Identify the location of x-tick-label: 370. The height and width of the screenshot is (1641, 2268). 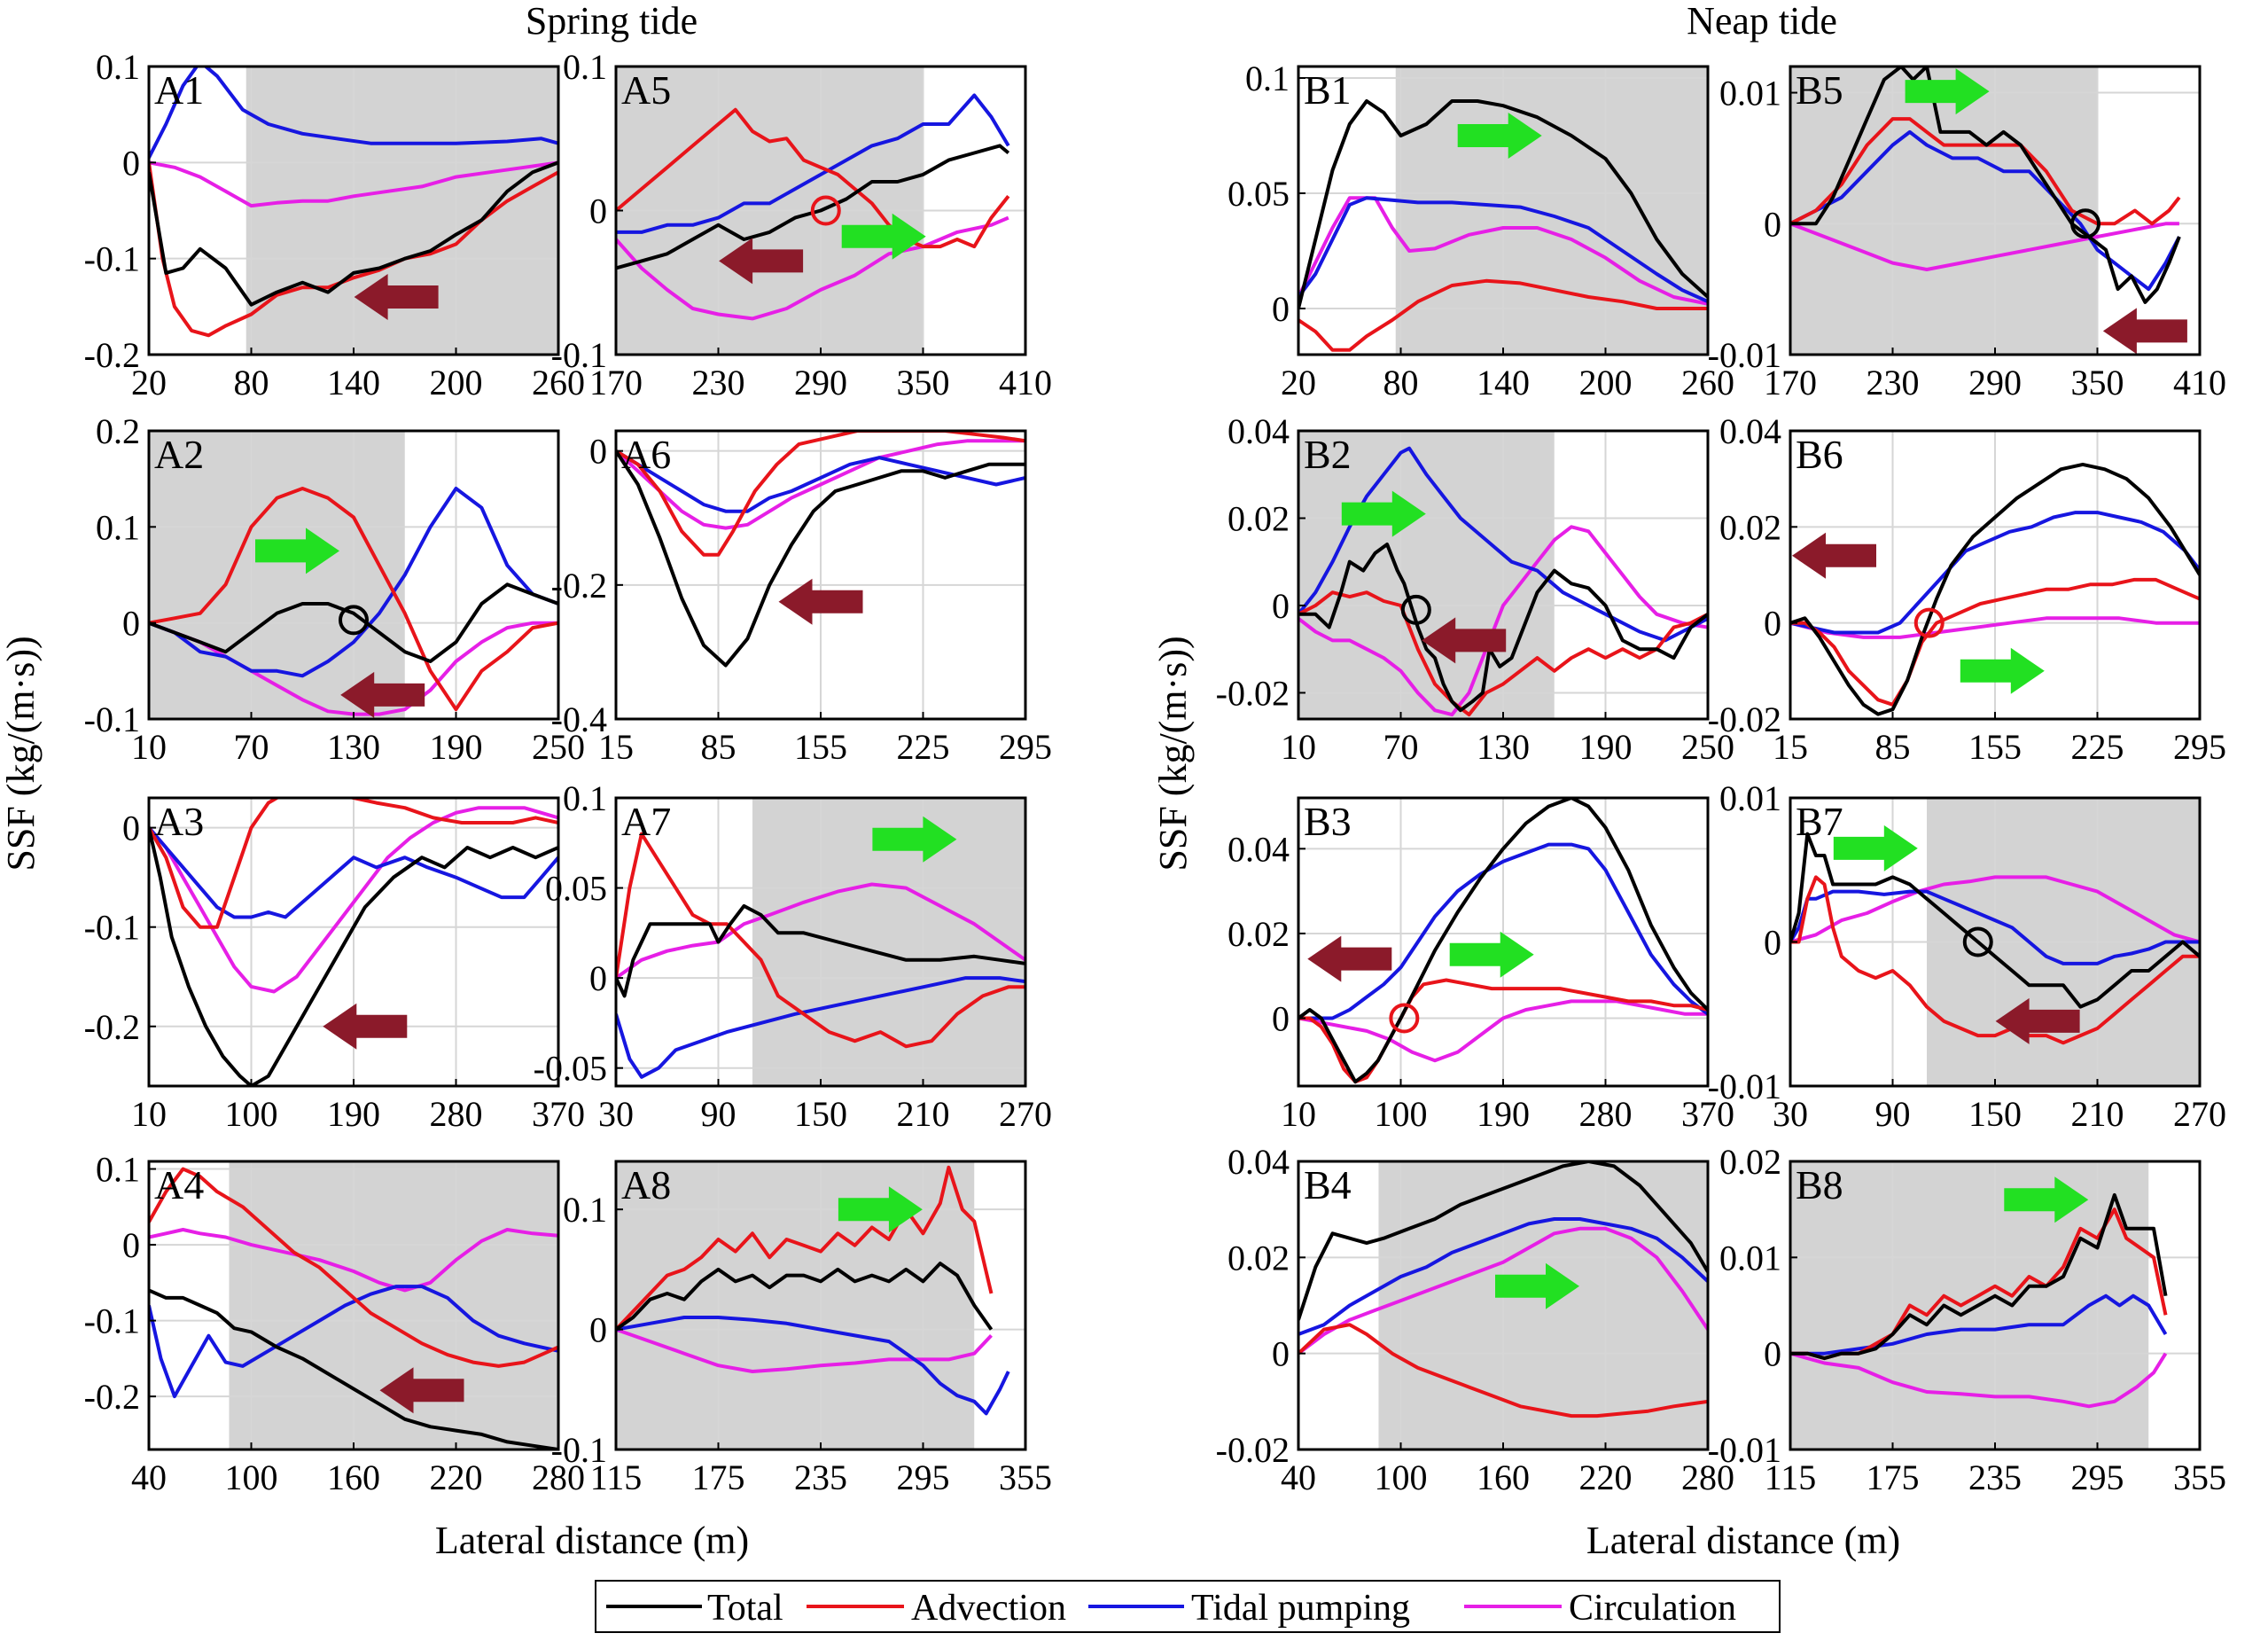
(559, 1114).